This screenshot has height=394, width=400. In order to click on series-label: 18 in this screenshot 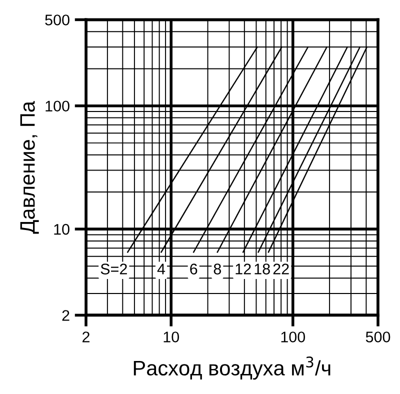, I will do `click(262, 269)`.